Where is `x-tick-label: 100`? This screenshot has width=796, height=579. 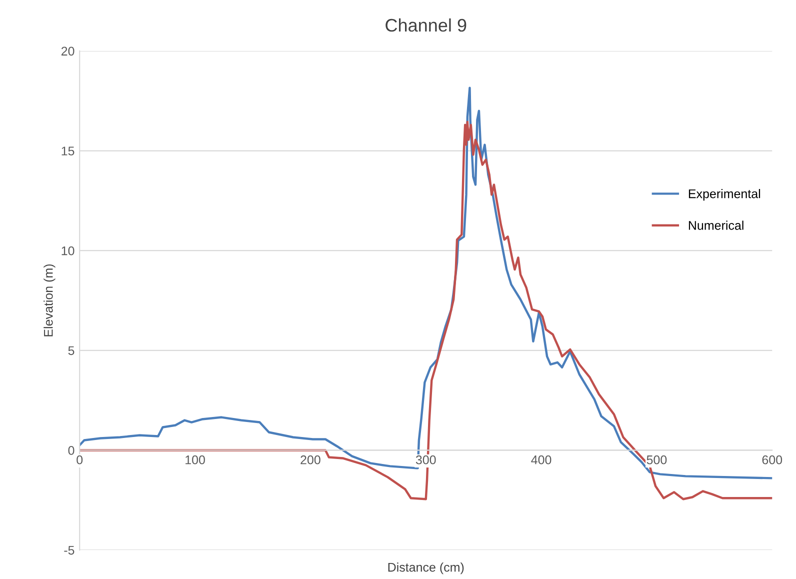 x-tick-label: 100 is located at coordinates (195, 459).